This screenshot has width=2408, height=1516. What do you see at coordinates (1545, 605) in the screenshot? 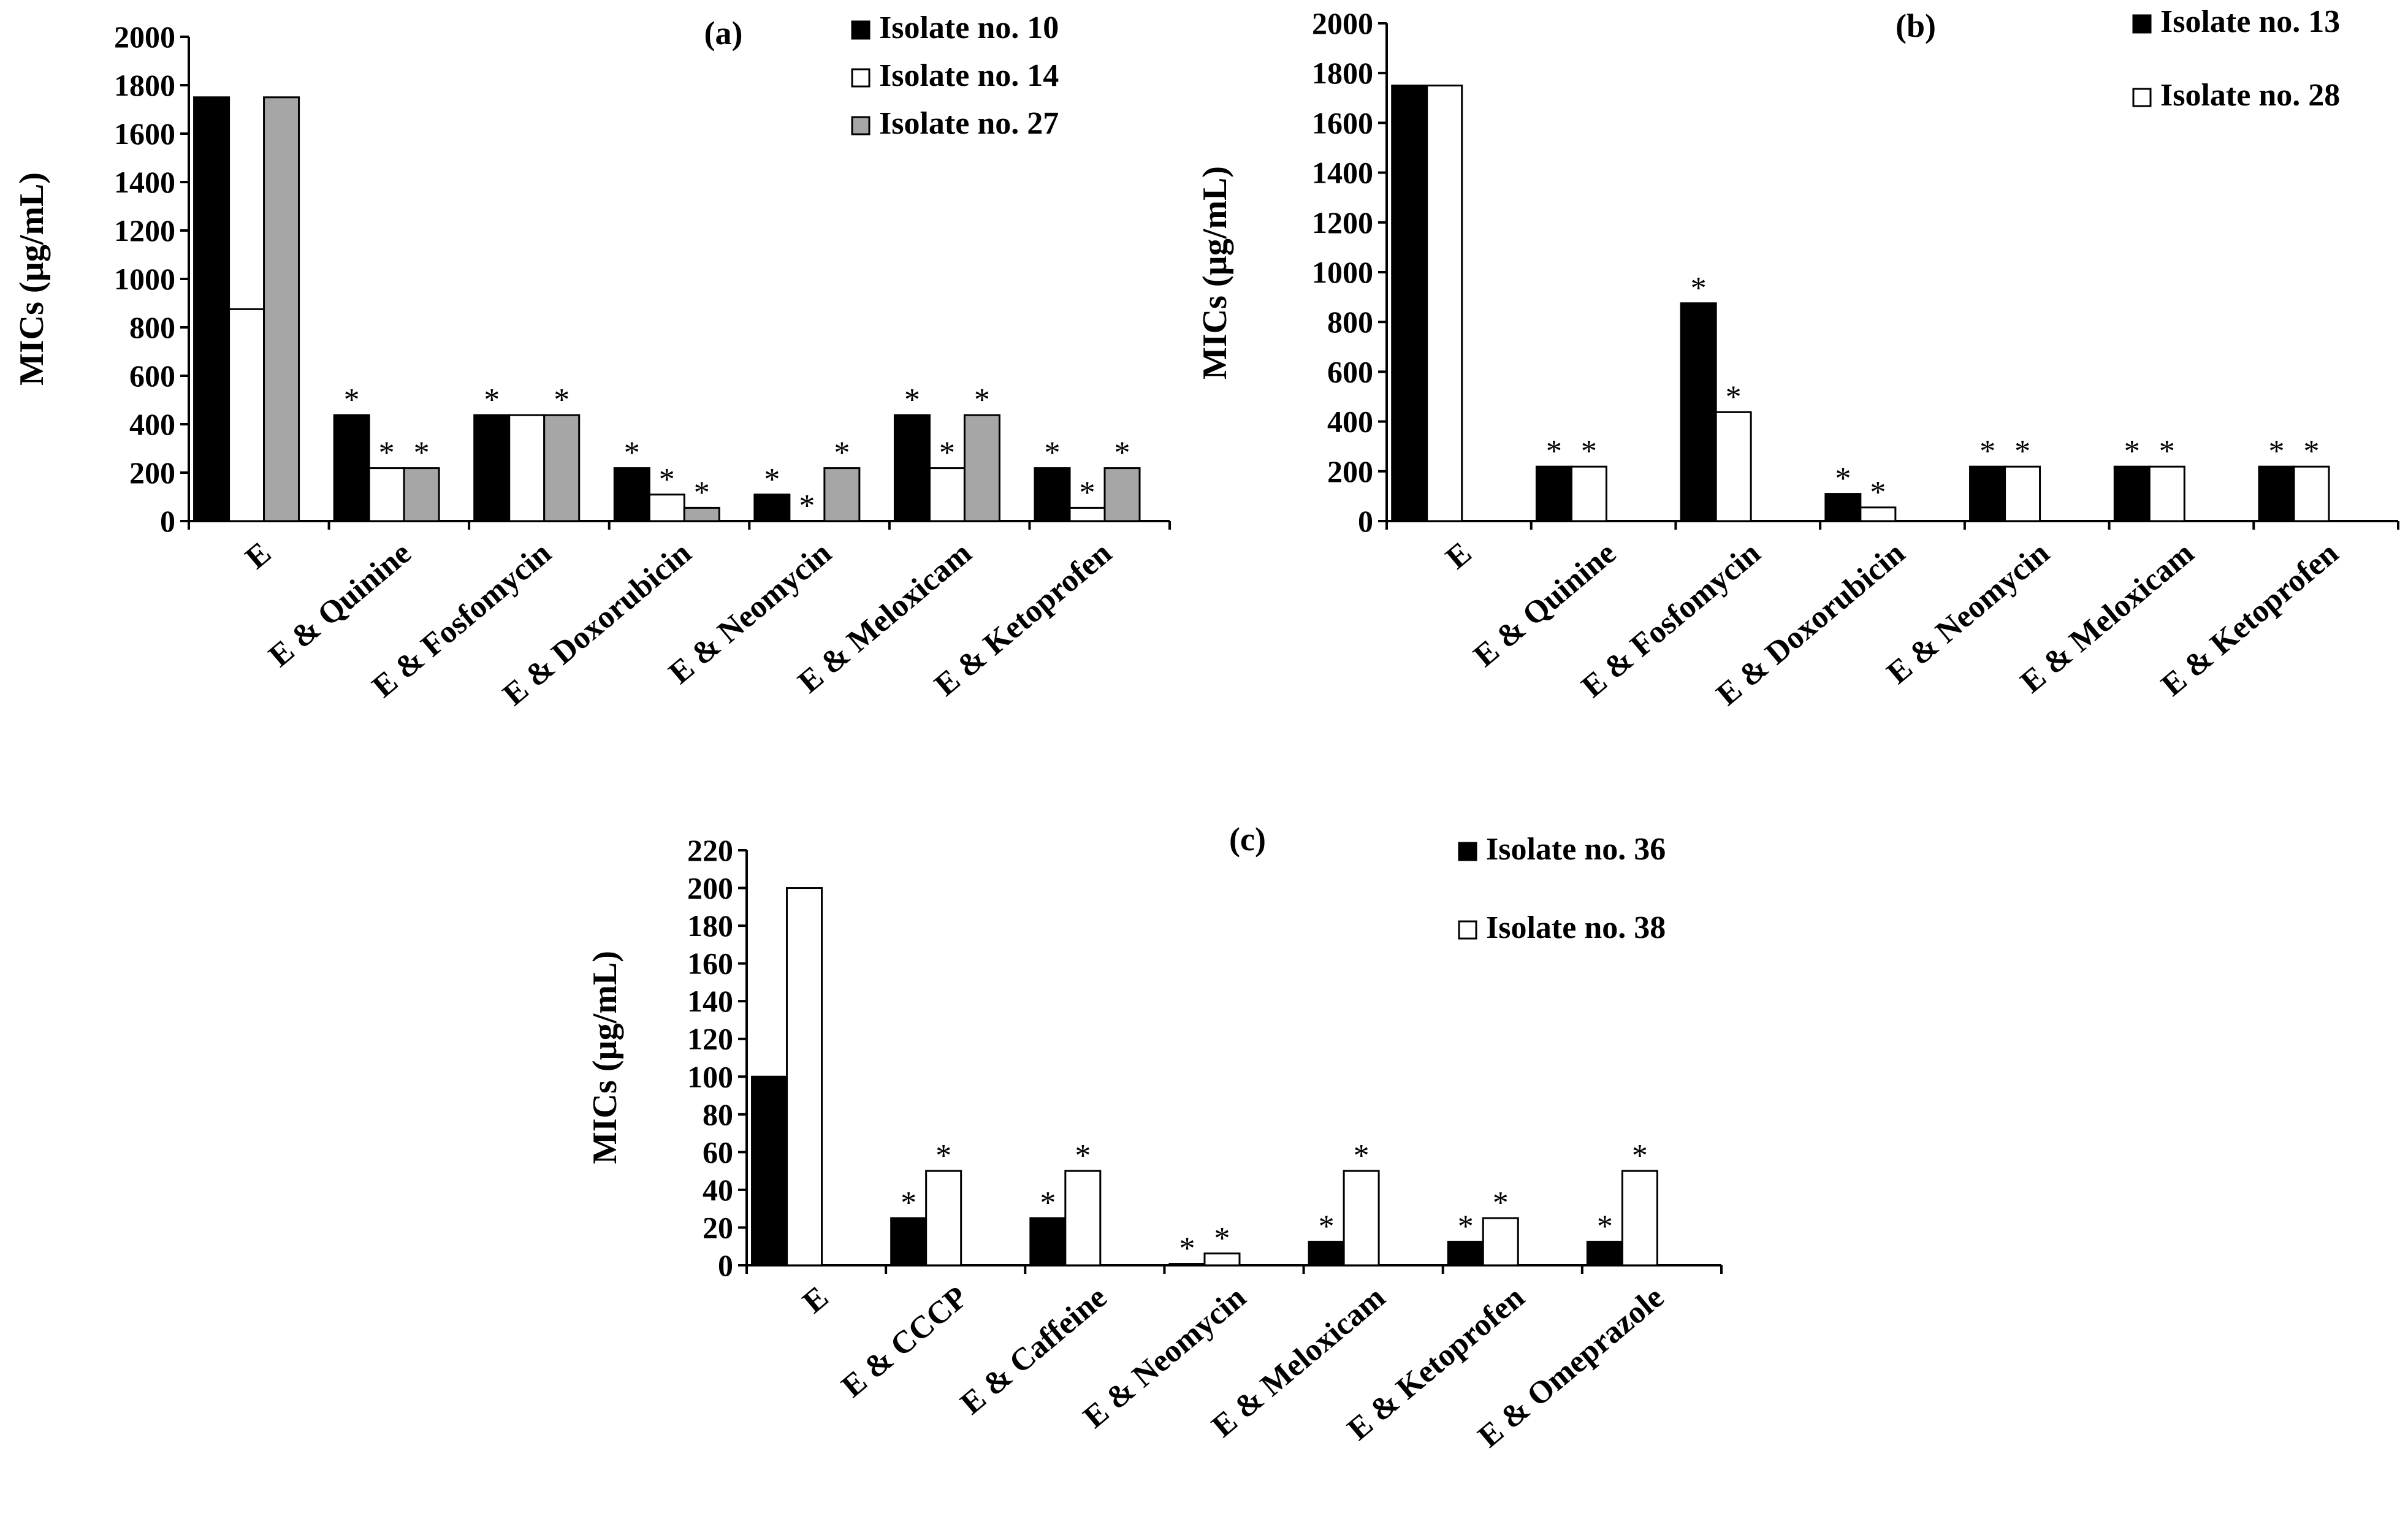
I see `x-tick-label: E & Quinine` at bounding box center [1545, 605].